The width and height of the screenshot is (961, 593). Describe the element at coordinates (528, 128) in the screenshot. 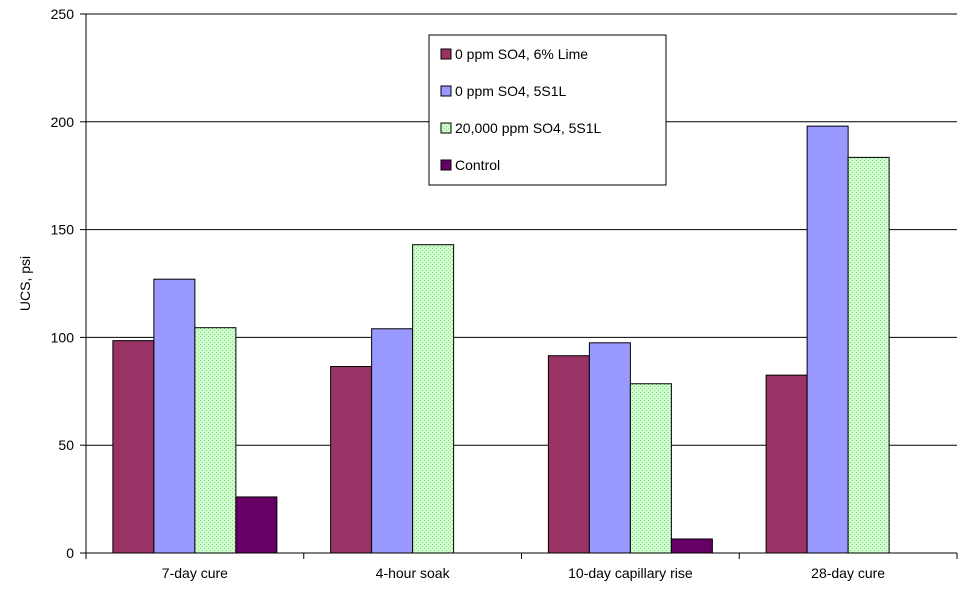

I see `legend-label: 20,000 ppm SO4, 5S1L` at that location.